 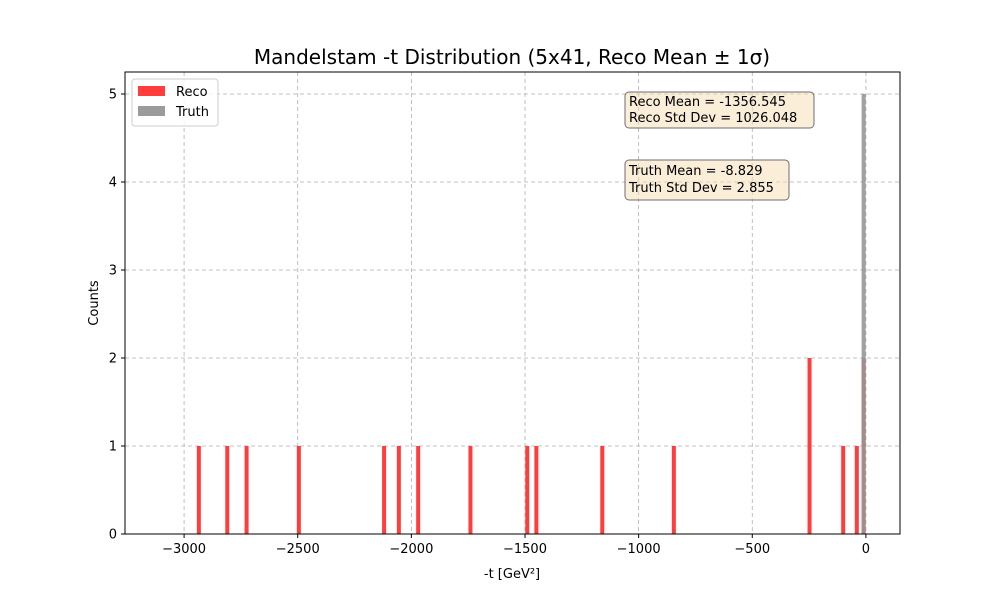 What do you see at coordinates (184, 549) in the screenshot?
I see `x-tick-label: −3000` at bounding box center [184, 549].